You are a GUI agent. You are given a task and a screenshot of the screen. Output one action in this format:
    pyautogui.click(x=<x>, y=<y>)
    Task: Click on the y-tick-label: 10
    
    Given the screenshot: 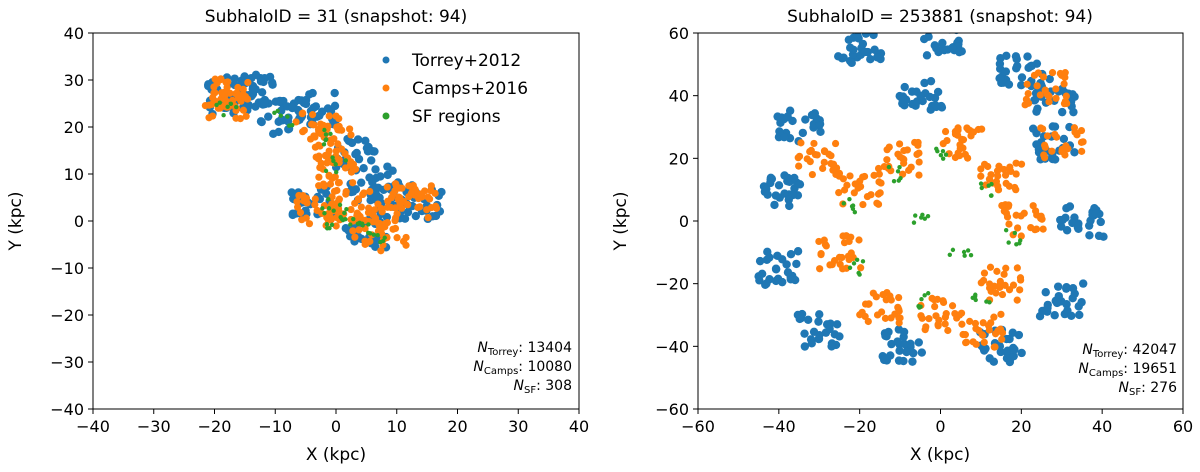 What is the action you would take?
    pyautogui.click(x=74, y=174)
    